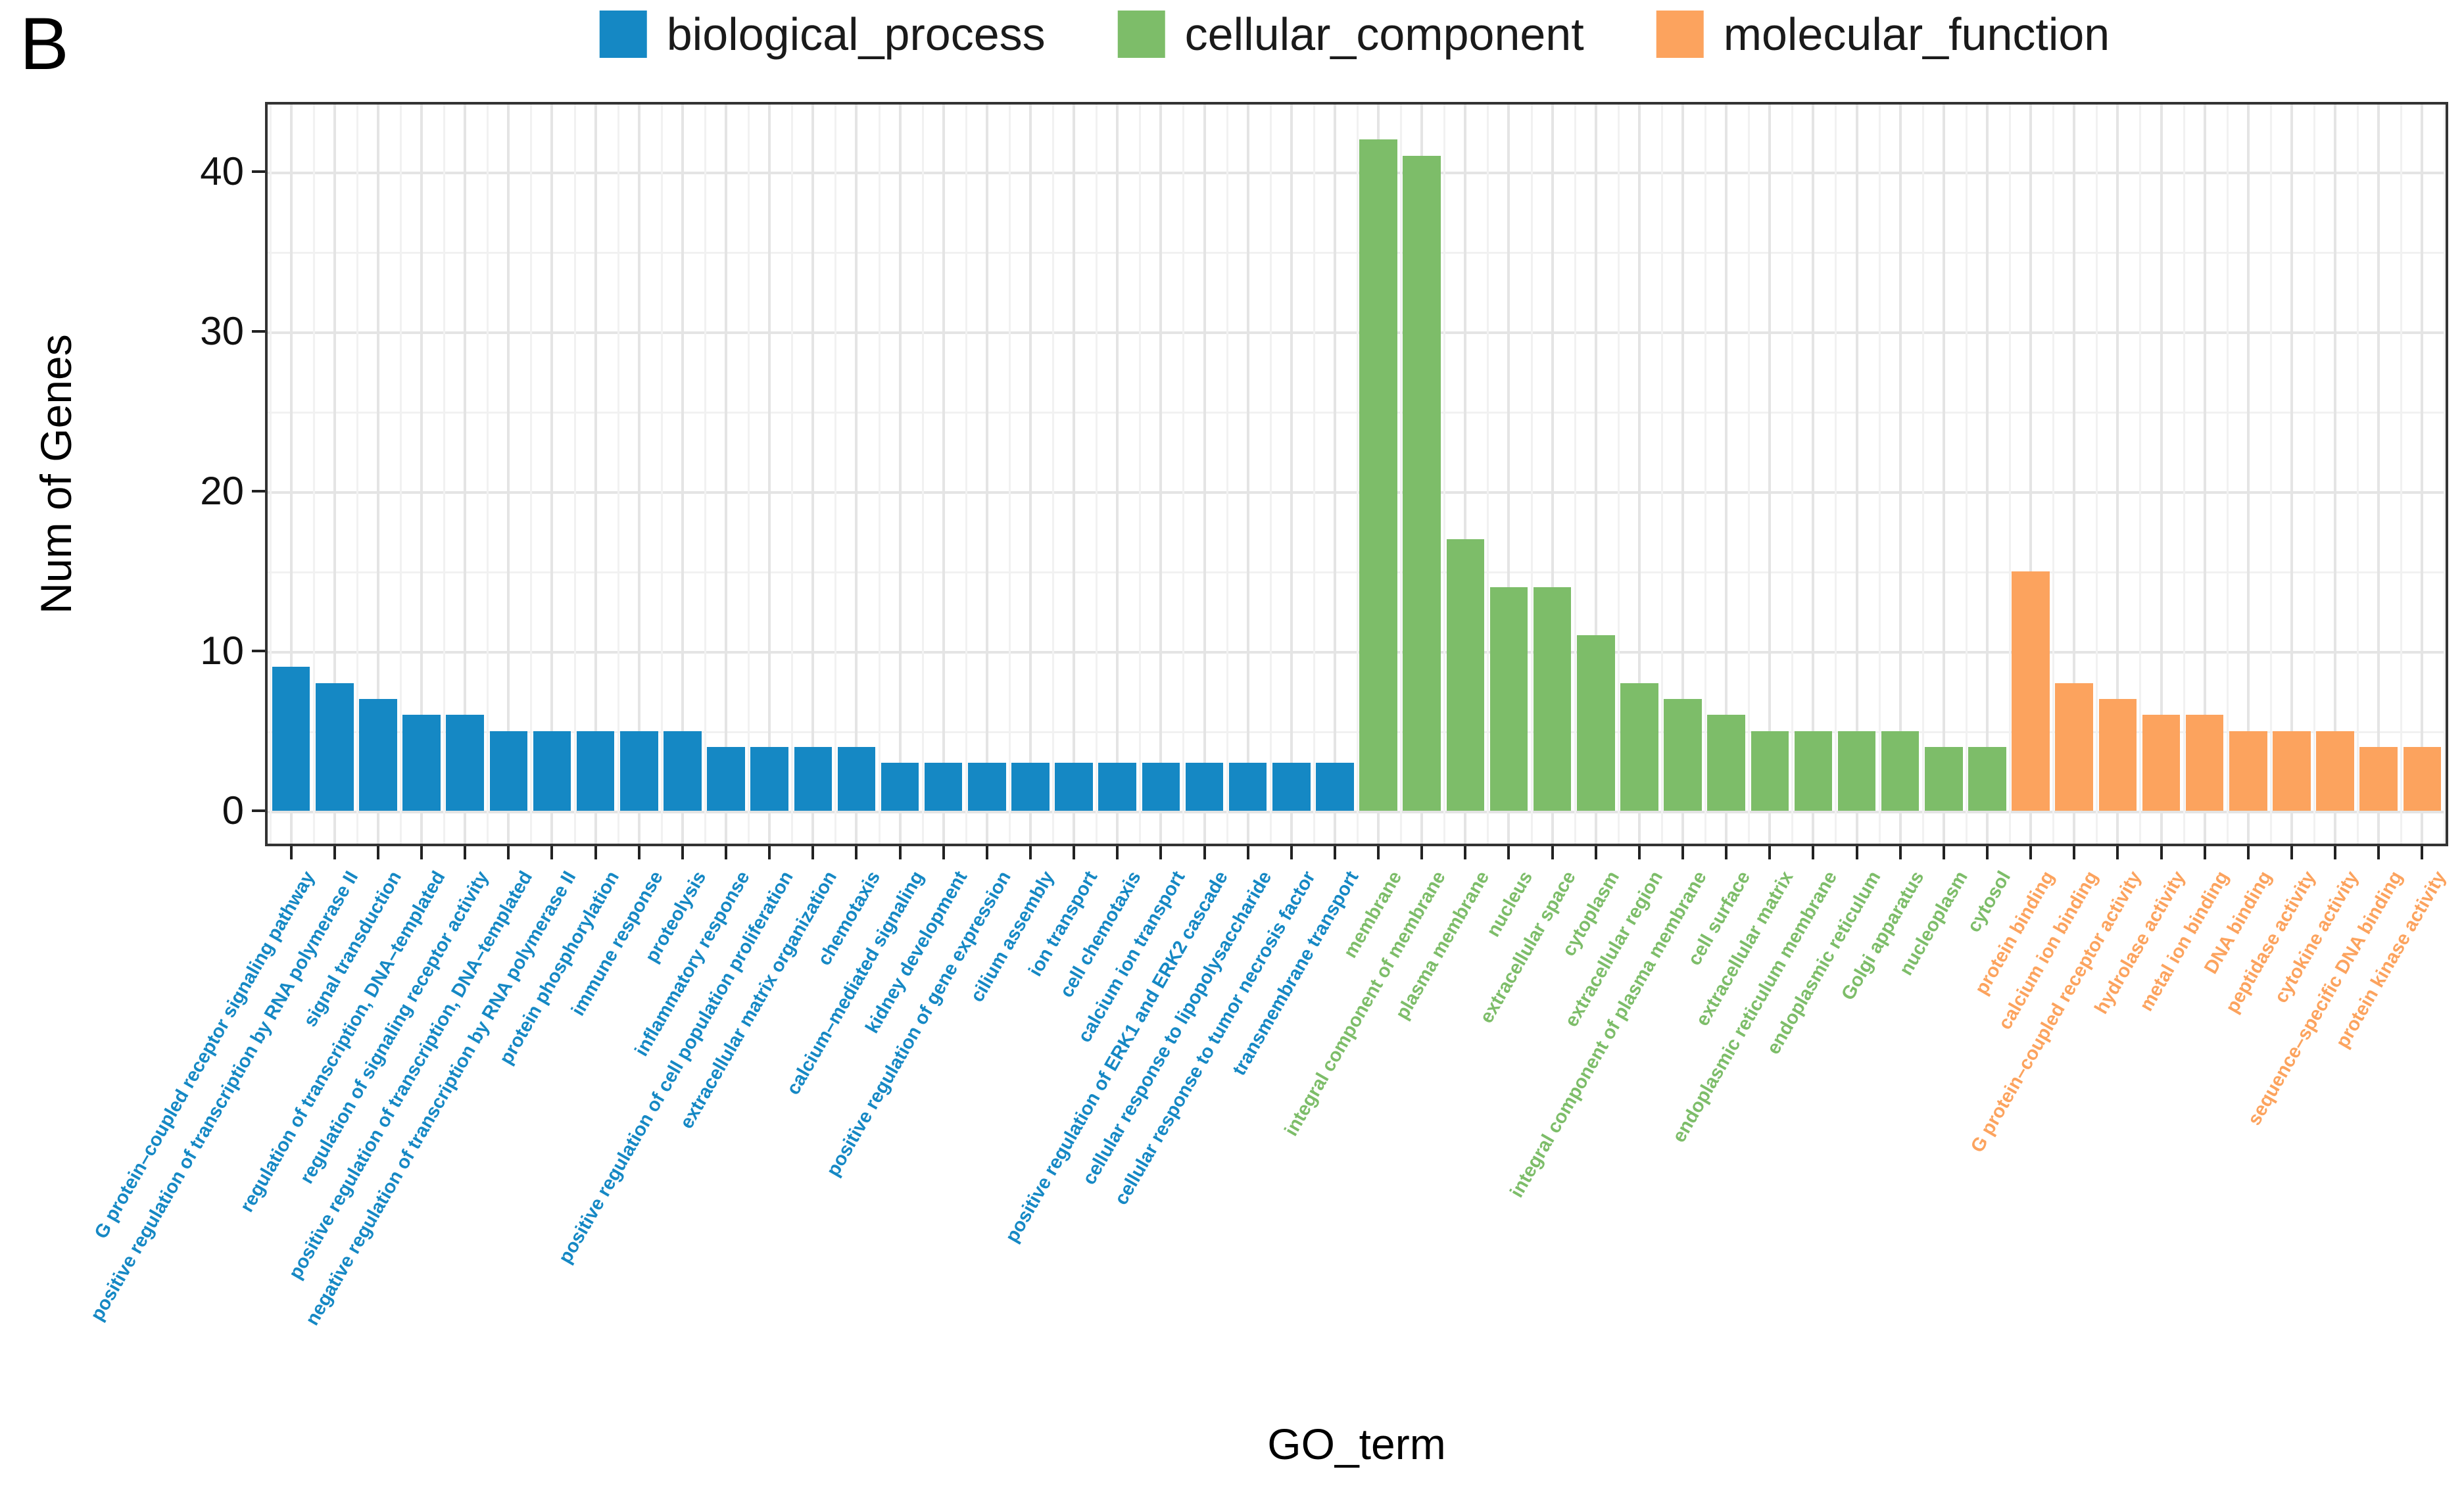  What do you see at coordinates (1883, 34) in the screenshot?
I see `legend-item-molecular_function: molecular_function` at bounding box center [1883, 34].